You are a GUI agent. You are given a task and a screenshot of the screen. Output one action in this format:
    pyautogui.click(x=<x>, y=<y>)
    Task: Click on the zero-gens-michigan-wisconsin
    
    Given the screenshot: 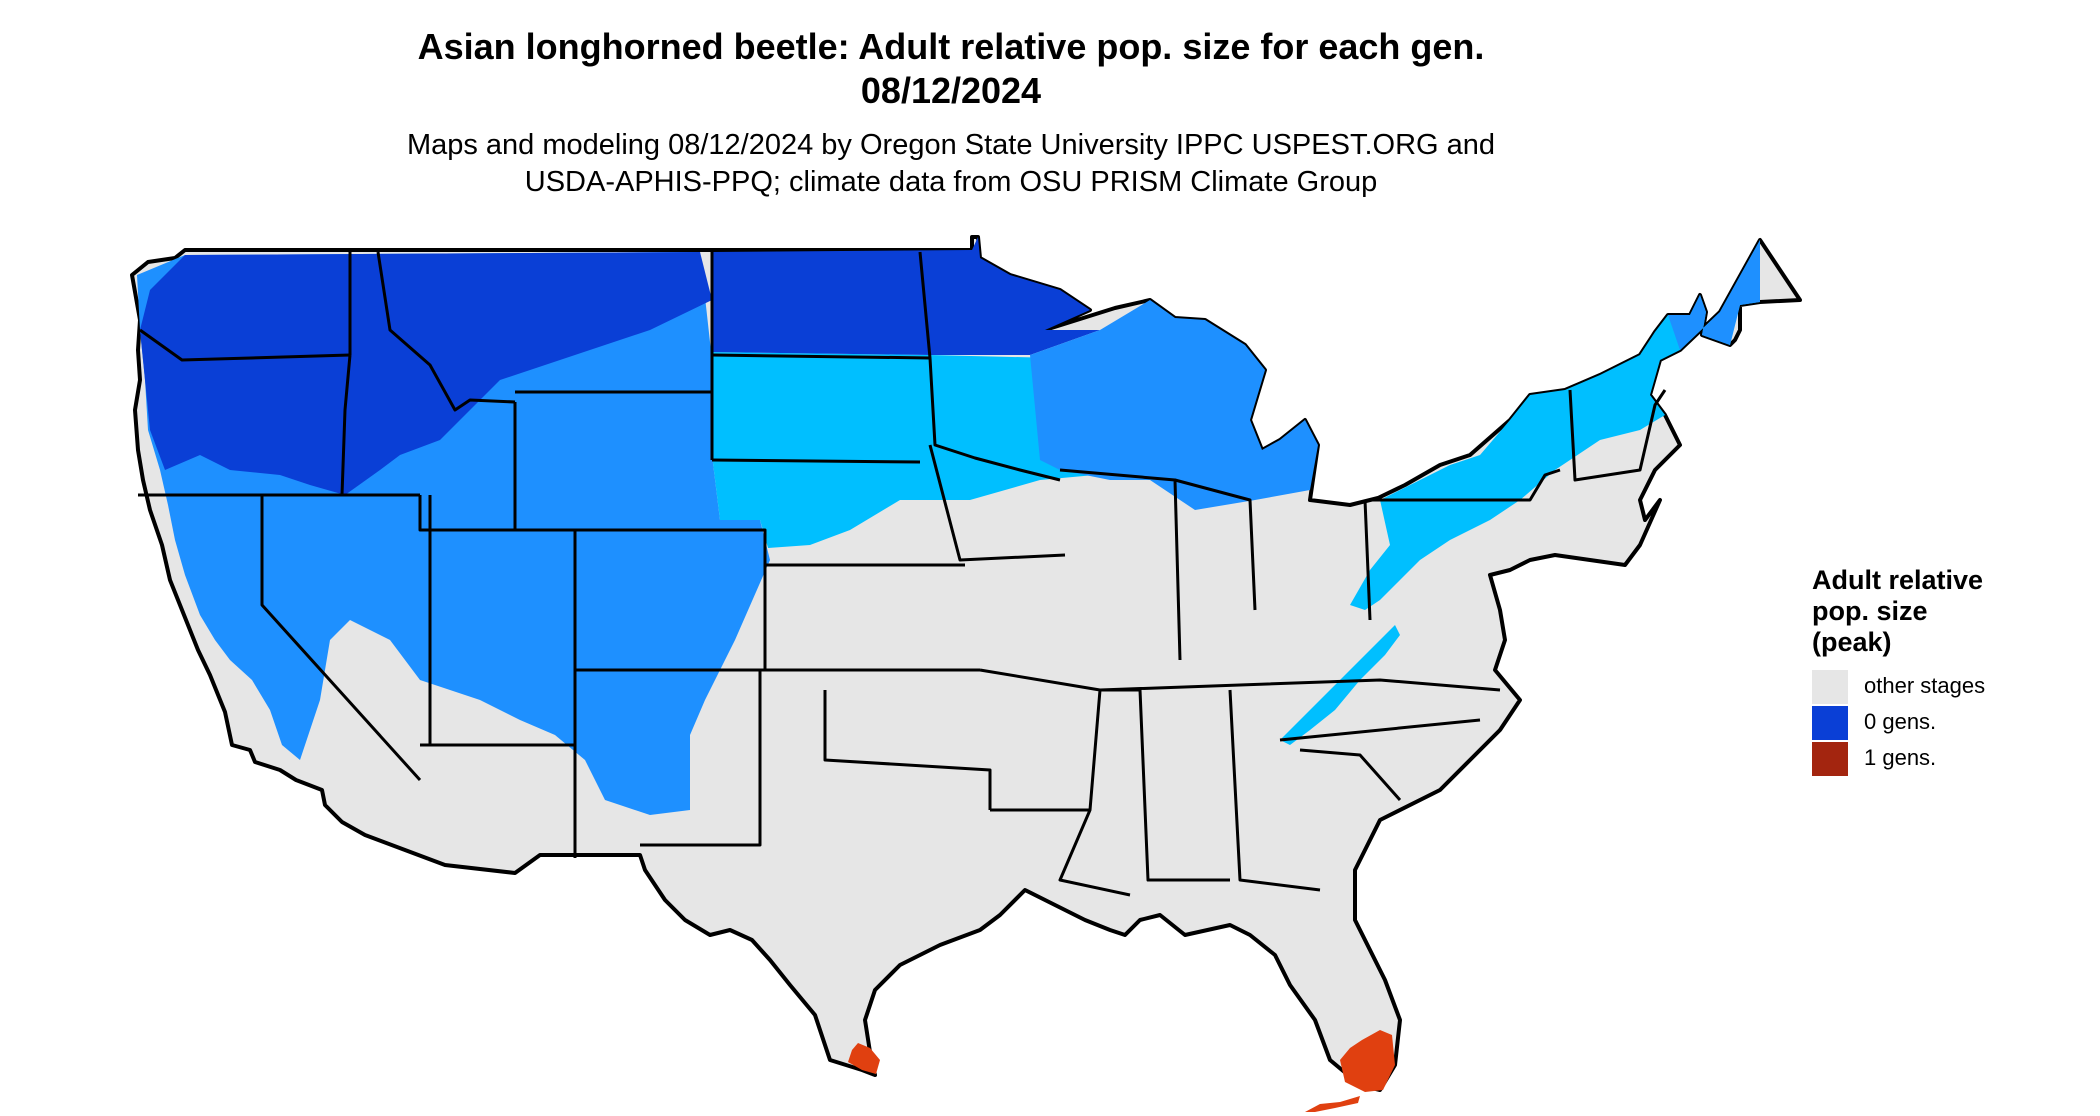 What is the action you would take?
    pyautogui.click(x=1174, y=405)
    